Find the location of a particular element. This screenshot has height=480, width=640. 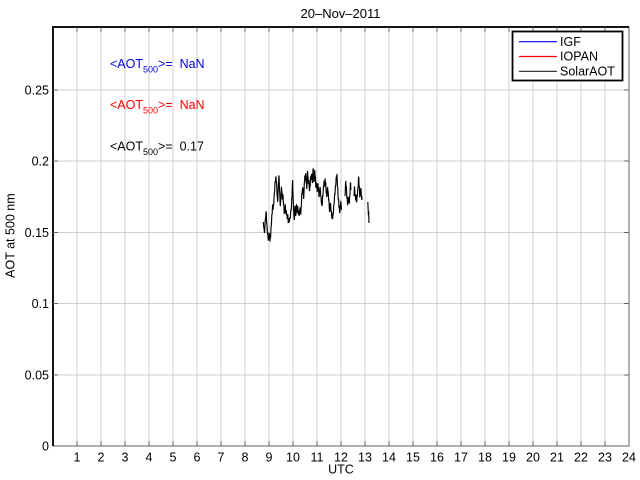

svg-text: 18 is located at coordinates (485, 458).